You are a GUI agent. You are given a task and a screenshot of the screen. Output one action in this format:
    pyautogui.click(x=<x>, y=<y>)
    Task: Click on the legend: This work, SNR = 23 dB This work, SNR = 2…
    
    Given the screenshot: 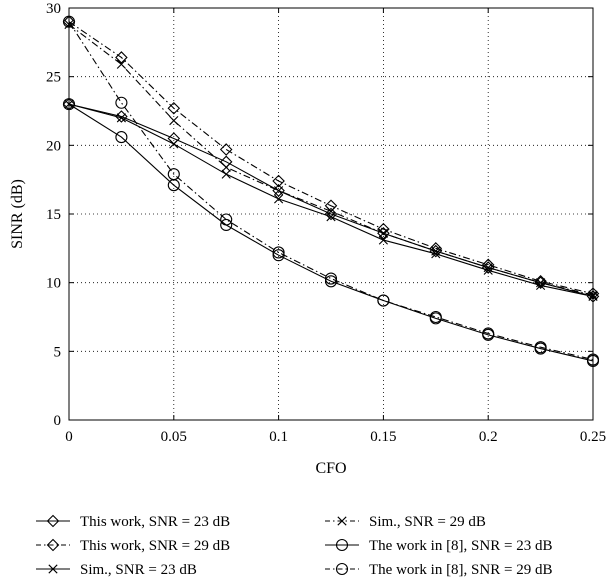 What is the action you would take?
    pyautogui.click(x=294, y=546)
    